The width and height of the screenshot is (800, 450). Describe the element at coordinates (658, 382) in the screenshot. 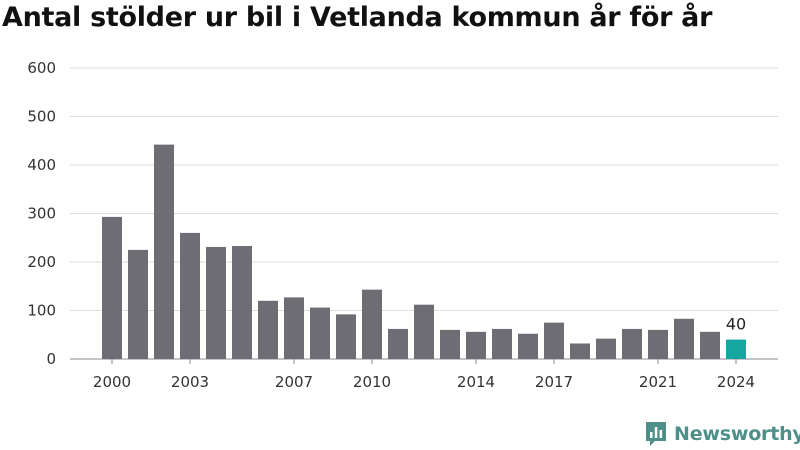

I see `x-tick-label-2021: 2021` at that location.